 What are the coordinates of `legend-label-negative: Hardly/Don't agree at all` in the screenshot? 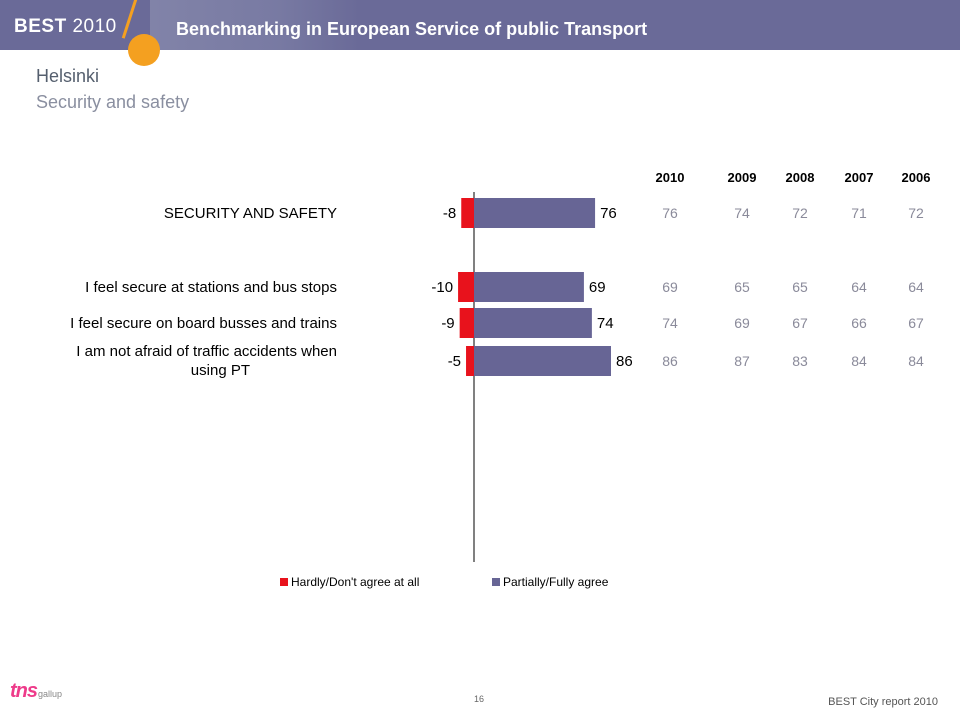 It's located at (355, 582).